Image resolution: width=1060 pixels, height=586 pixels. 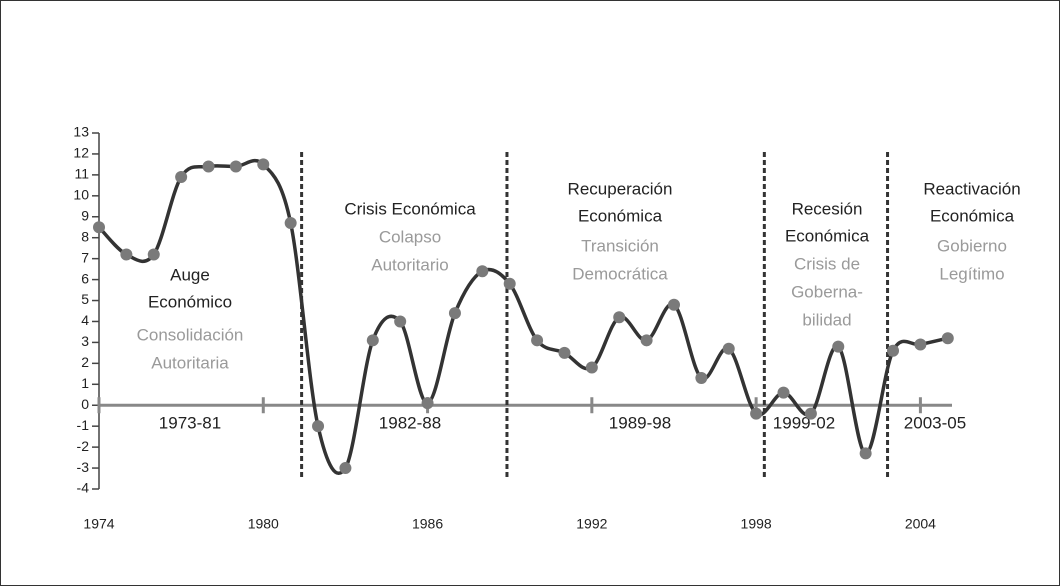 I want to click on y-tick-label: 4, so click(x=85, y=320).